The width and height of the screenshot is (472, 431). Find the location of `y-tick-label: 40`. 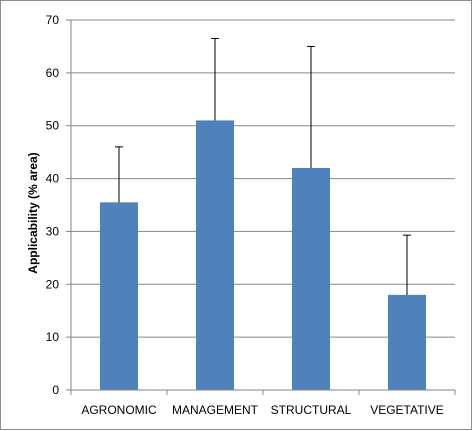

y-tick-label: 40 is located at coordinates (53, 179).